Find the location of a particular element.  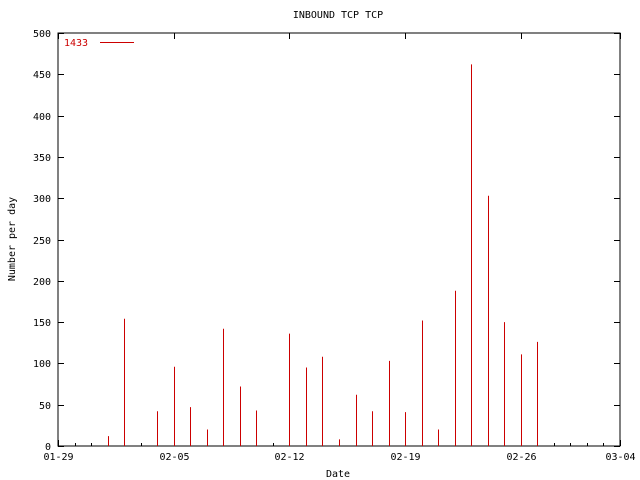

y-tick-label: 50 is located at coordinates (45, 406).